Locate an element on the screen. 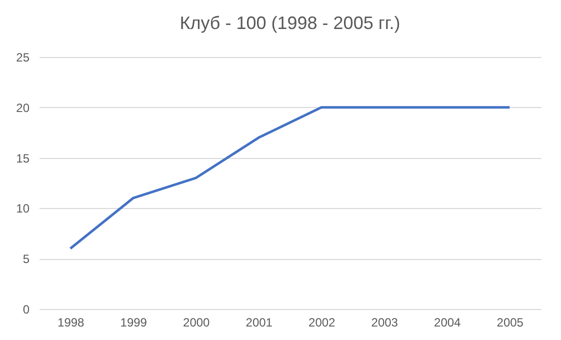  y-tick-label: 0 is located at coordinates (26, 309).